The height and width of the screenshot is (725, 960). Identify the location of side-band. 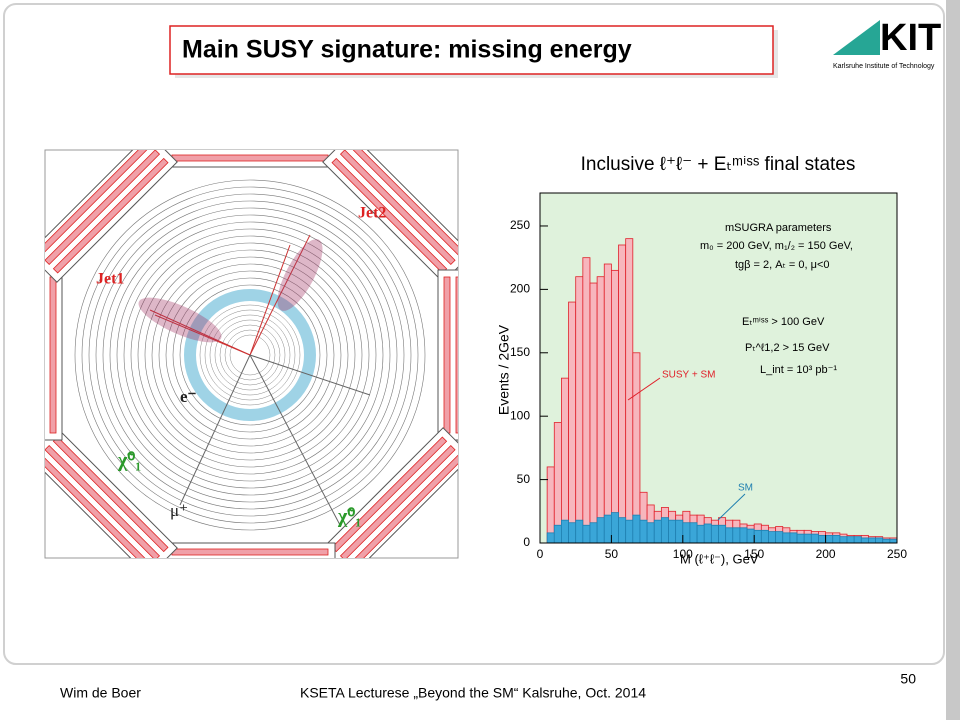
(953, 360).